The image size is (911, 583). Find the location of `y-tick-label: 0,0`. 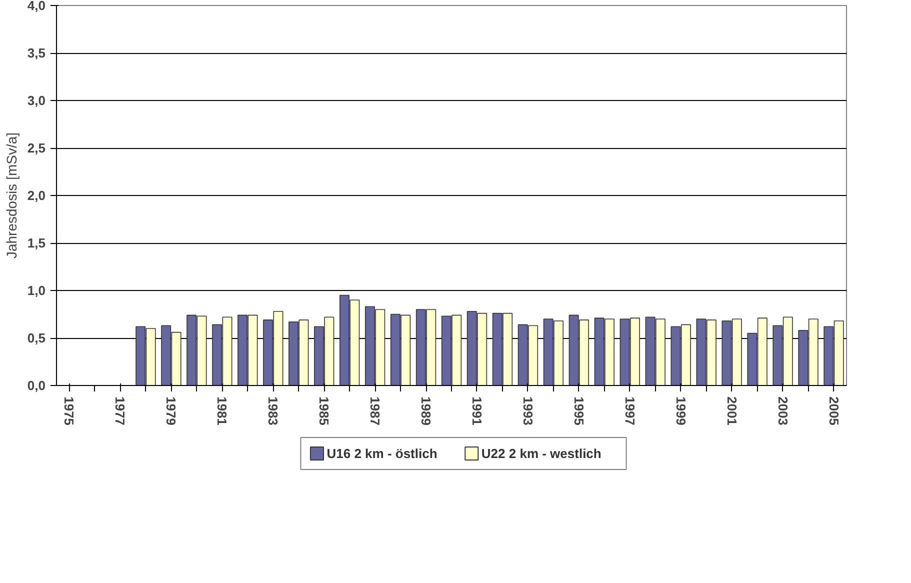

y-tick-label: 0,0 is located at coordinates (36, 385).